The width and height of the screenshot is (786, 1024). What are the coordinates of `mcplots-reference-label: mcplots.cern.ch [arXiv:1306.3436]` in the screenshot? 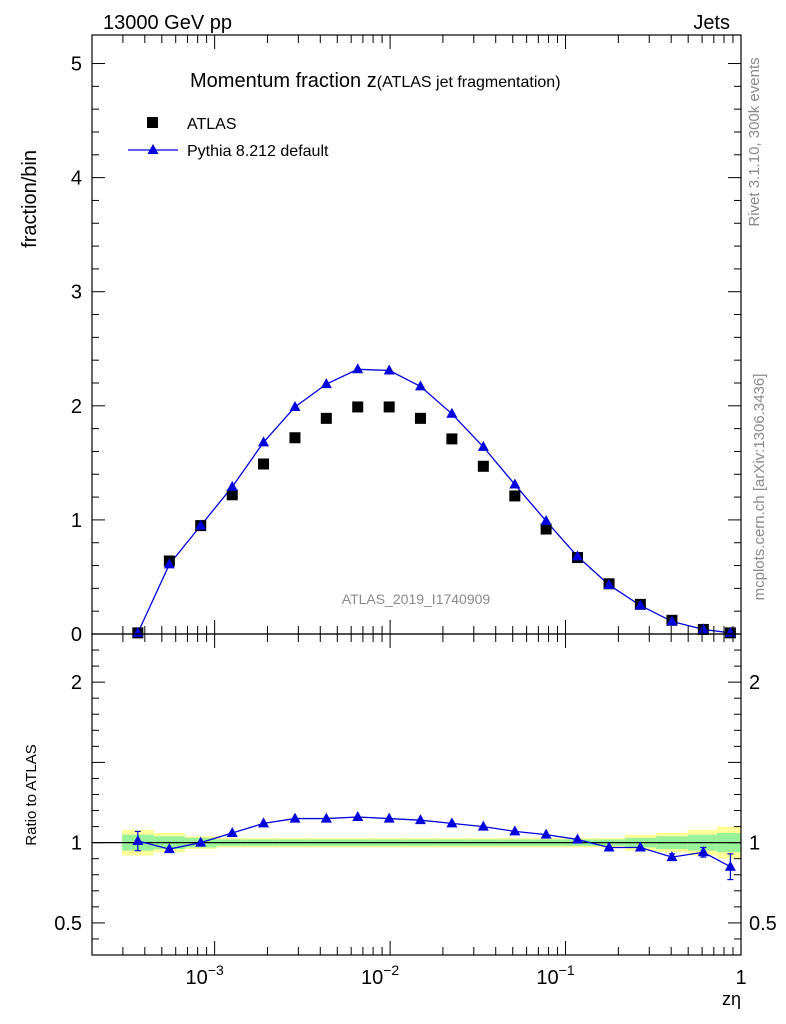 It's located at (759, 487).